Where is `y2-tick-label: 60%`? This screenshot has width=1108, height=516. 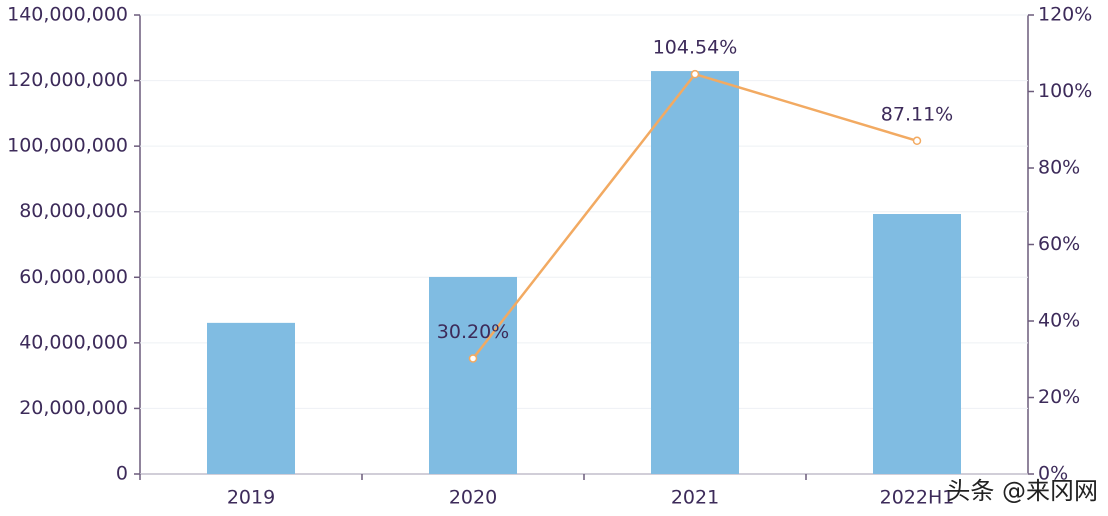 y2-tick-label: 60% is located at coordinates (1059, 244).